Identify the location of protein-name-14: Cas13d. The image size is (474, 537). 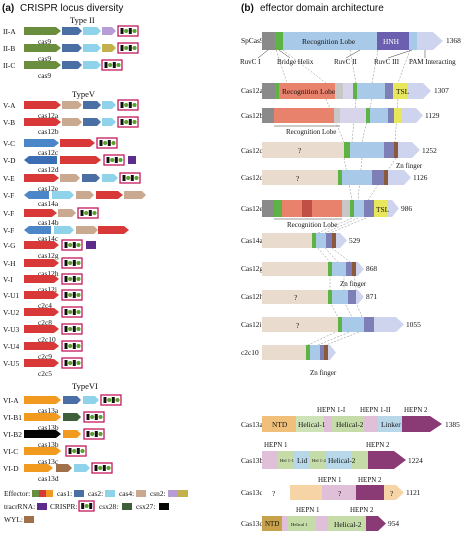
(252, 523).